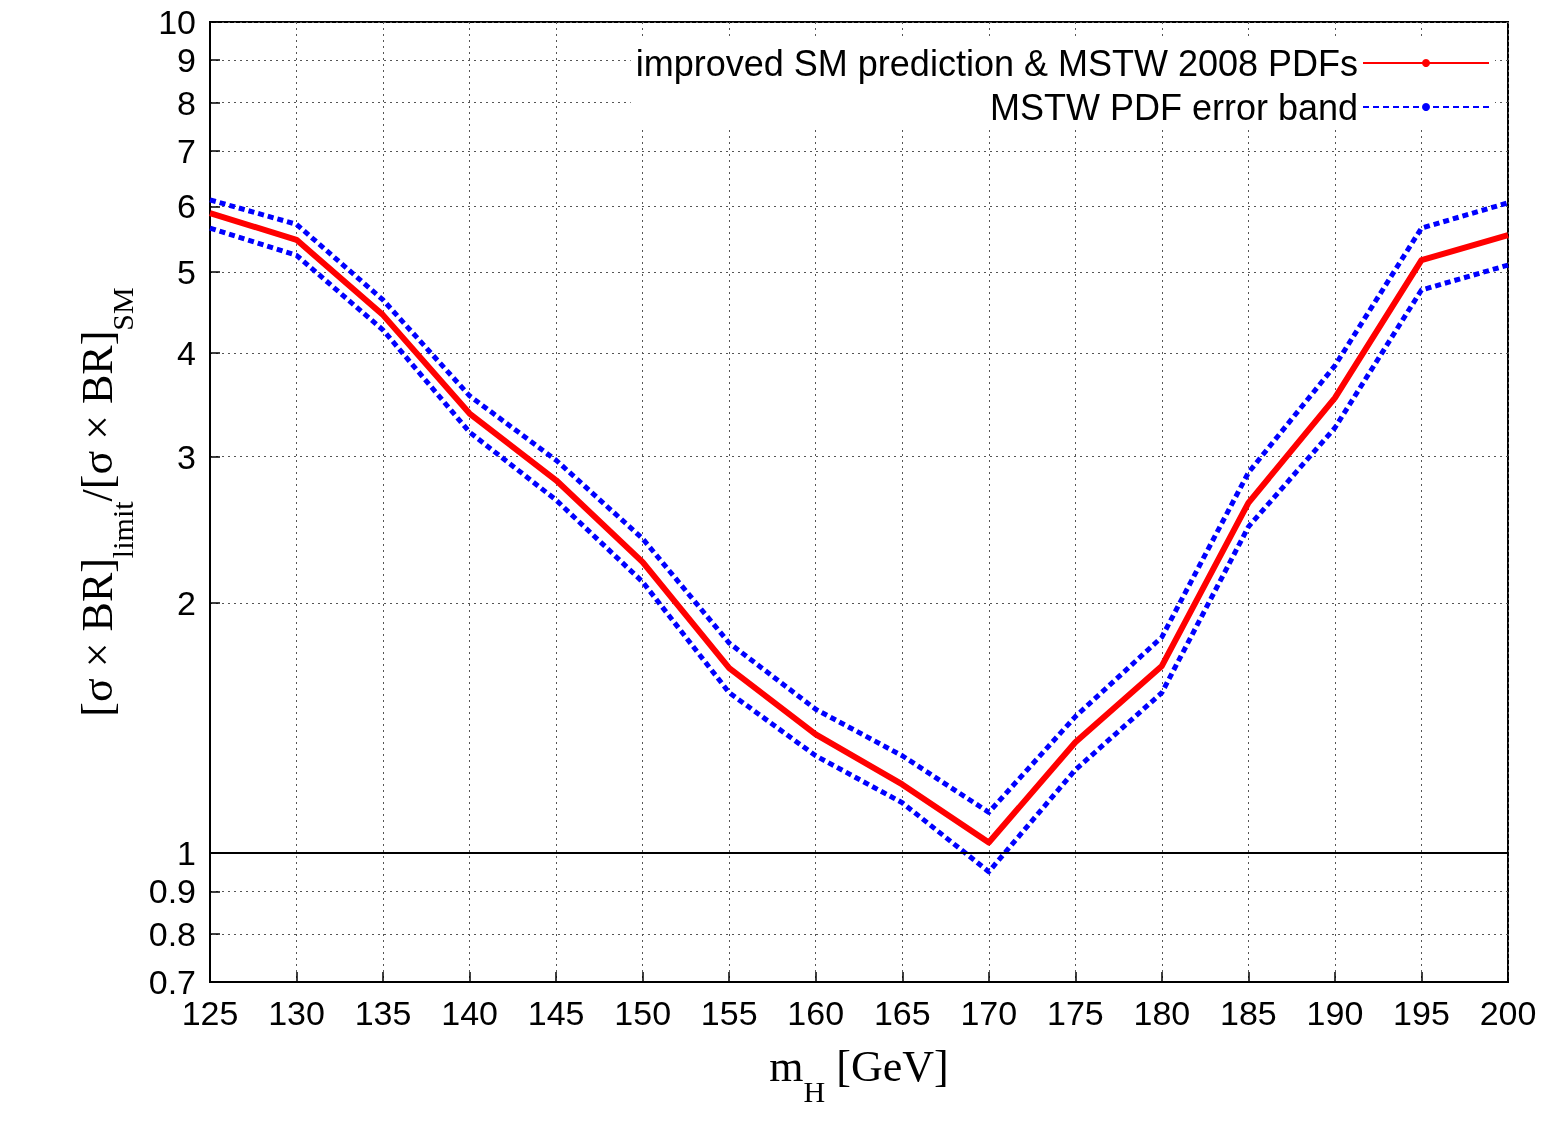 The image size is (1557, 1124). I want to click on x-tick-label: 150, so click(643, 1013).